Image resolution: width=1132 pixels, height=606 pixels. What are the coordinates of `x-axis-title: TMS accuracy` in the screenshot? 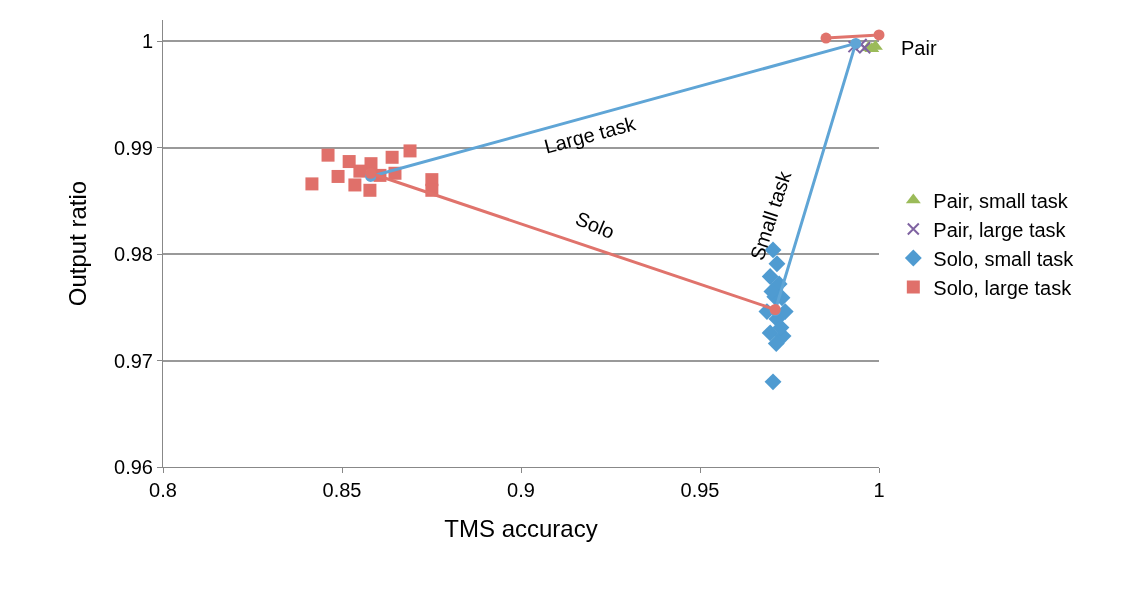 It's located at (521, 529).